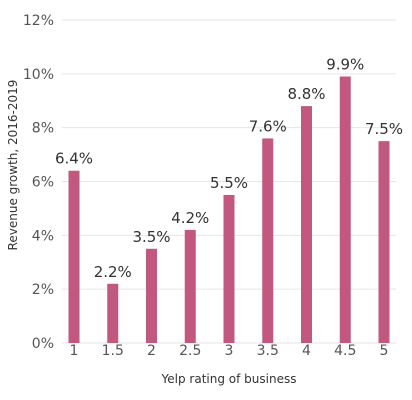  Describe the element at coordinates (384, 351) in the screenshot. I see `x-tick-label: 5` at that location.